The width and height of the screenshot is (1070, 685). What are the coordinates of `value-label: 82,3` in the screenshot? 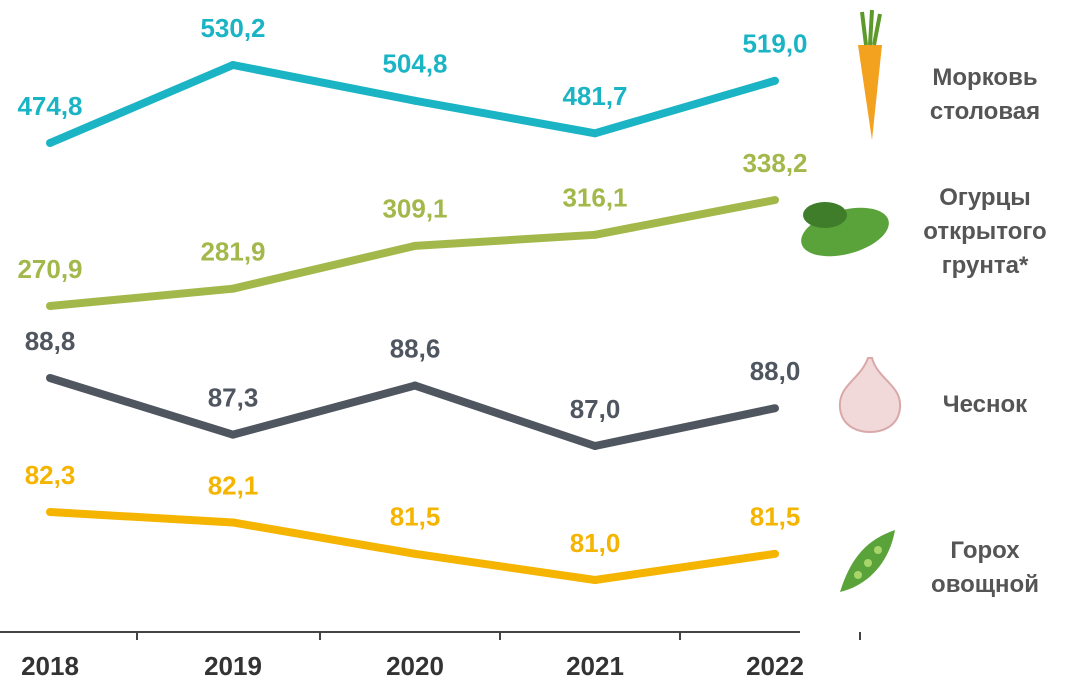 It's located at (50, 475).